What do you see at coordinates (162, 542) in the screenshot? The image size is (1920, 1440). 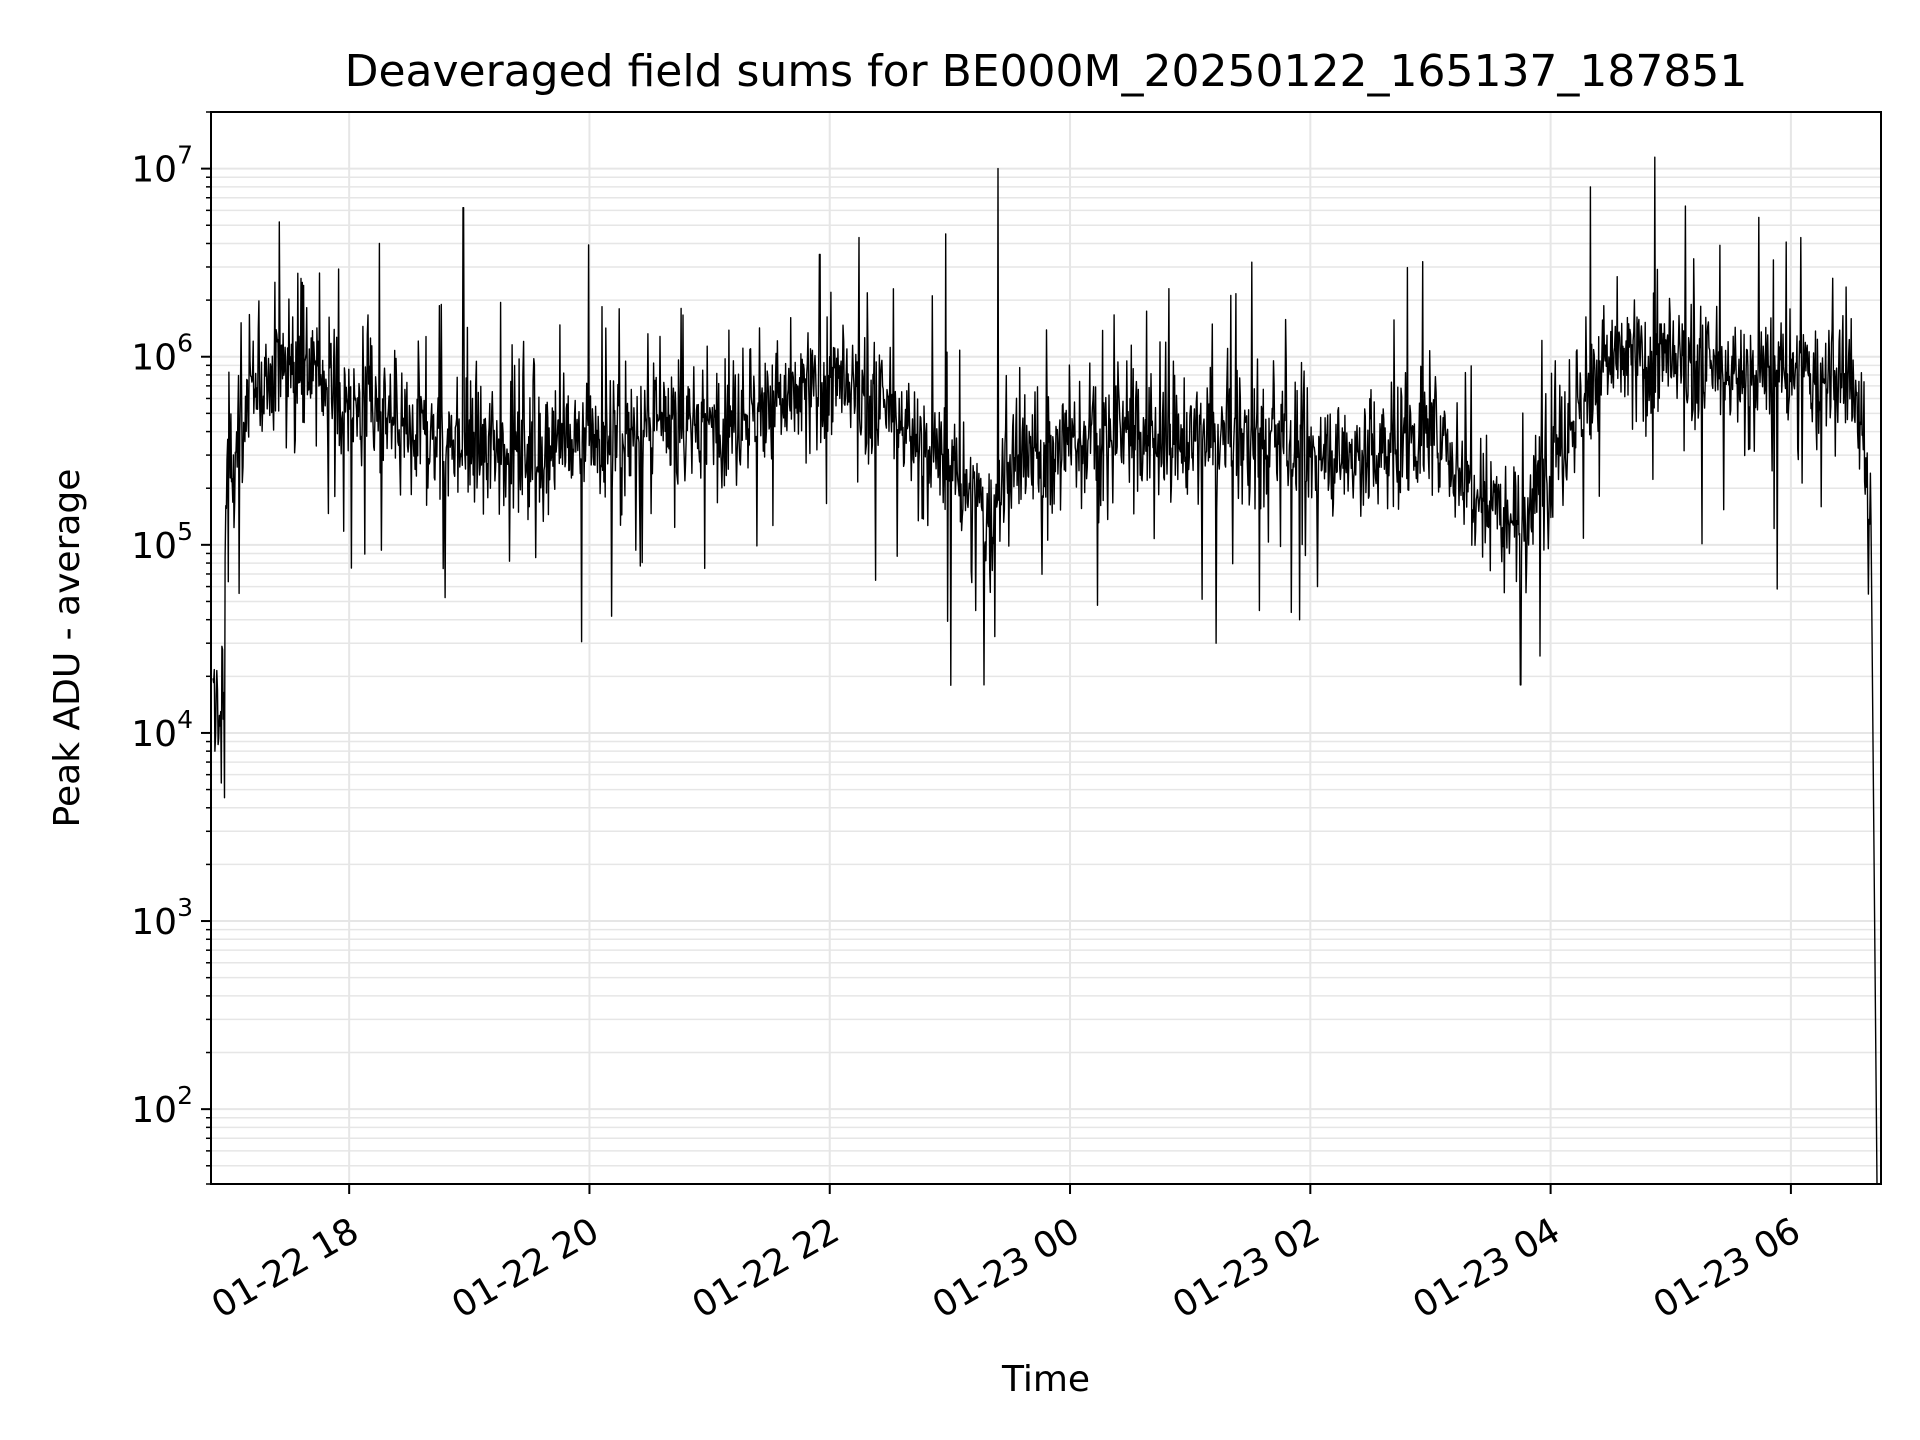 I see `y-tick-label: 10⁵` at bounding box center [162, 542].